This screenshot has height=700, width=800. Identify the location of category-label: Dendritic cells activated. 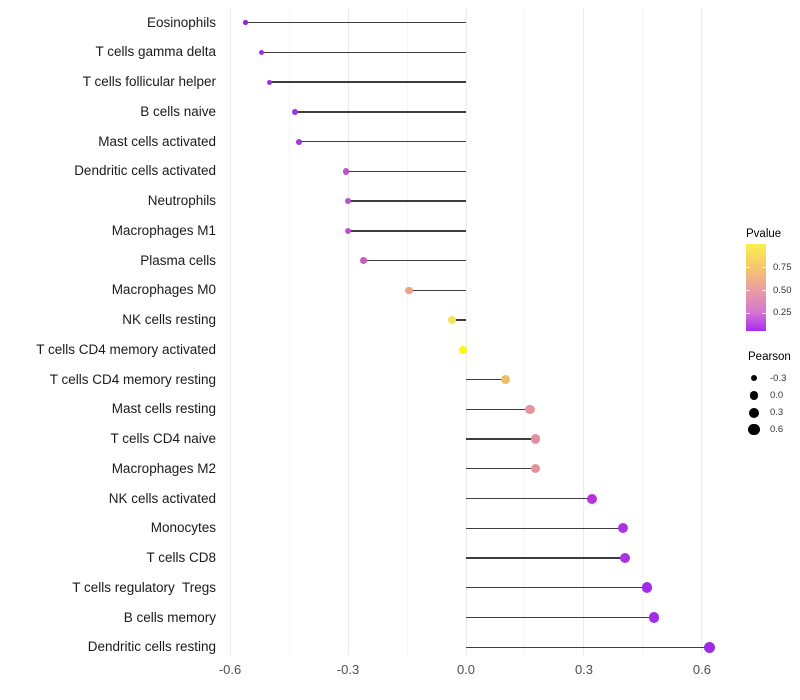
(145, 171).